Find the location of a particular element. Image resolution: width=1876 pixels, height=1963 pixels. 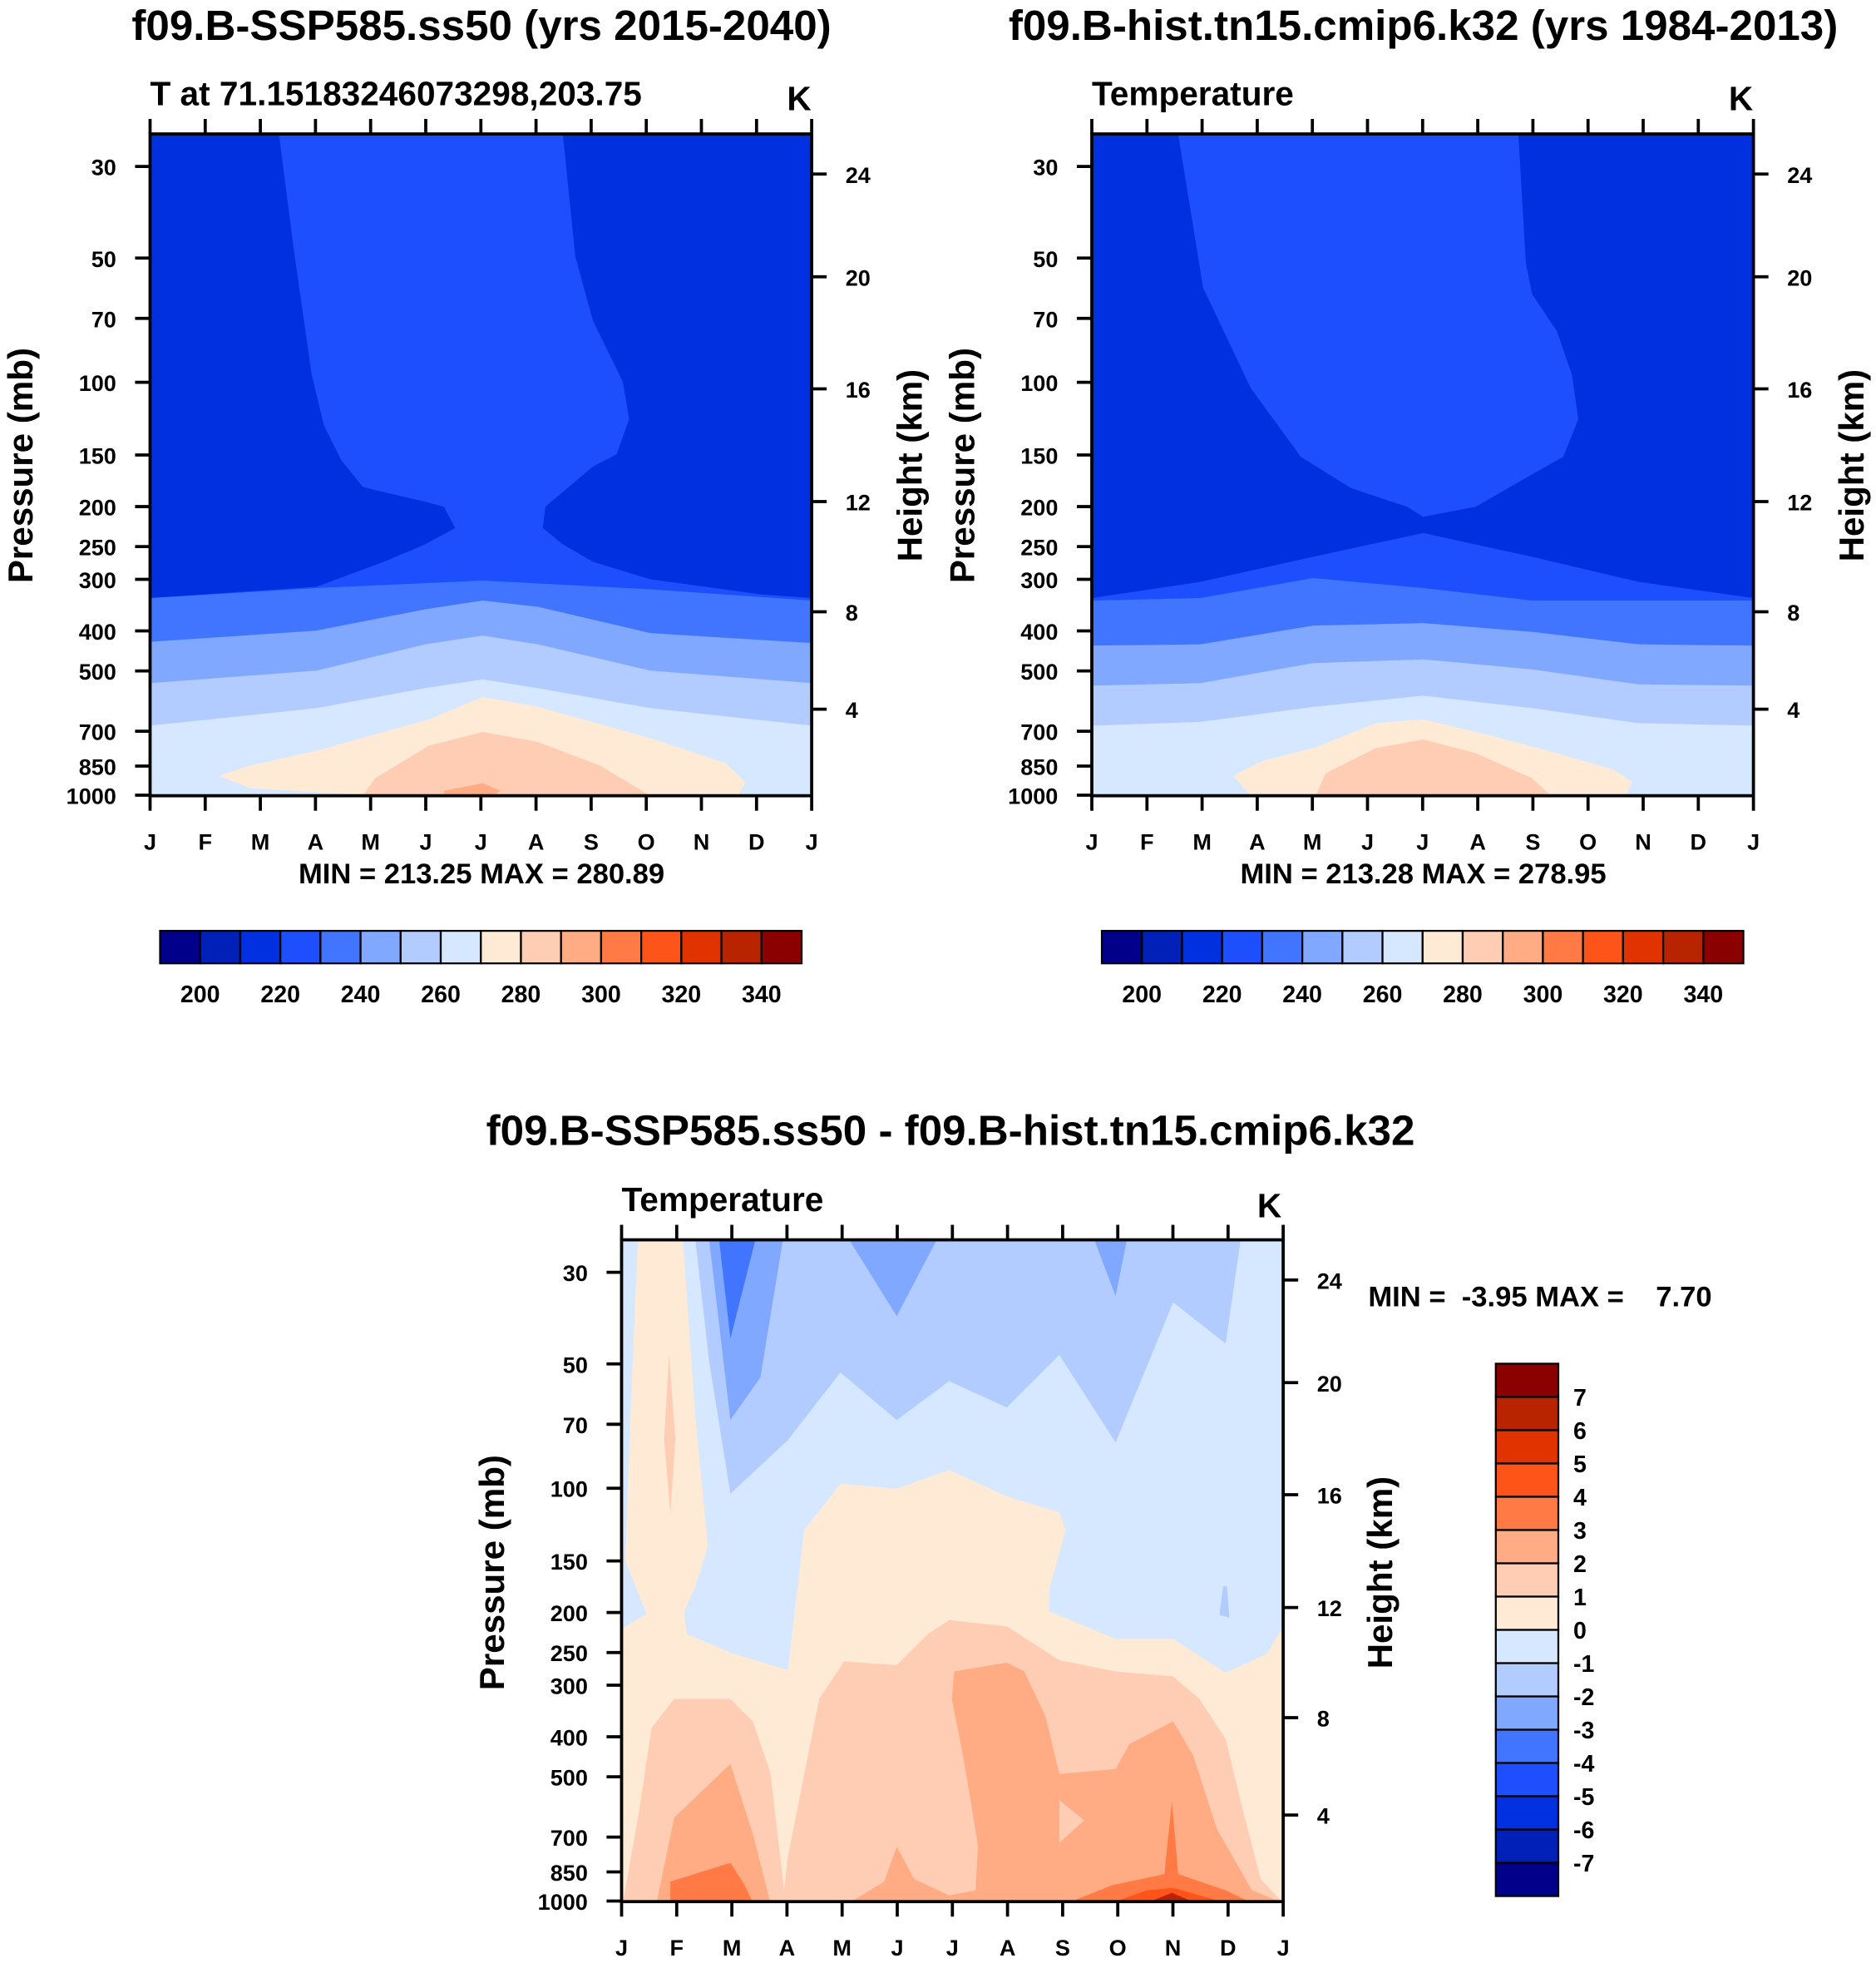

y-tick-label: 250 is located at coordinates (569, 1653).